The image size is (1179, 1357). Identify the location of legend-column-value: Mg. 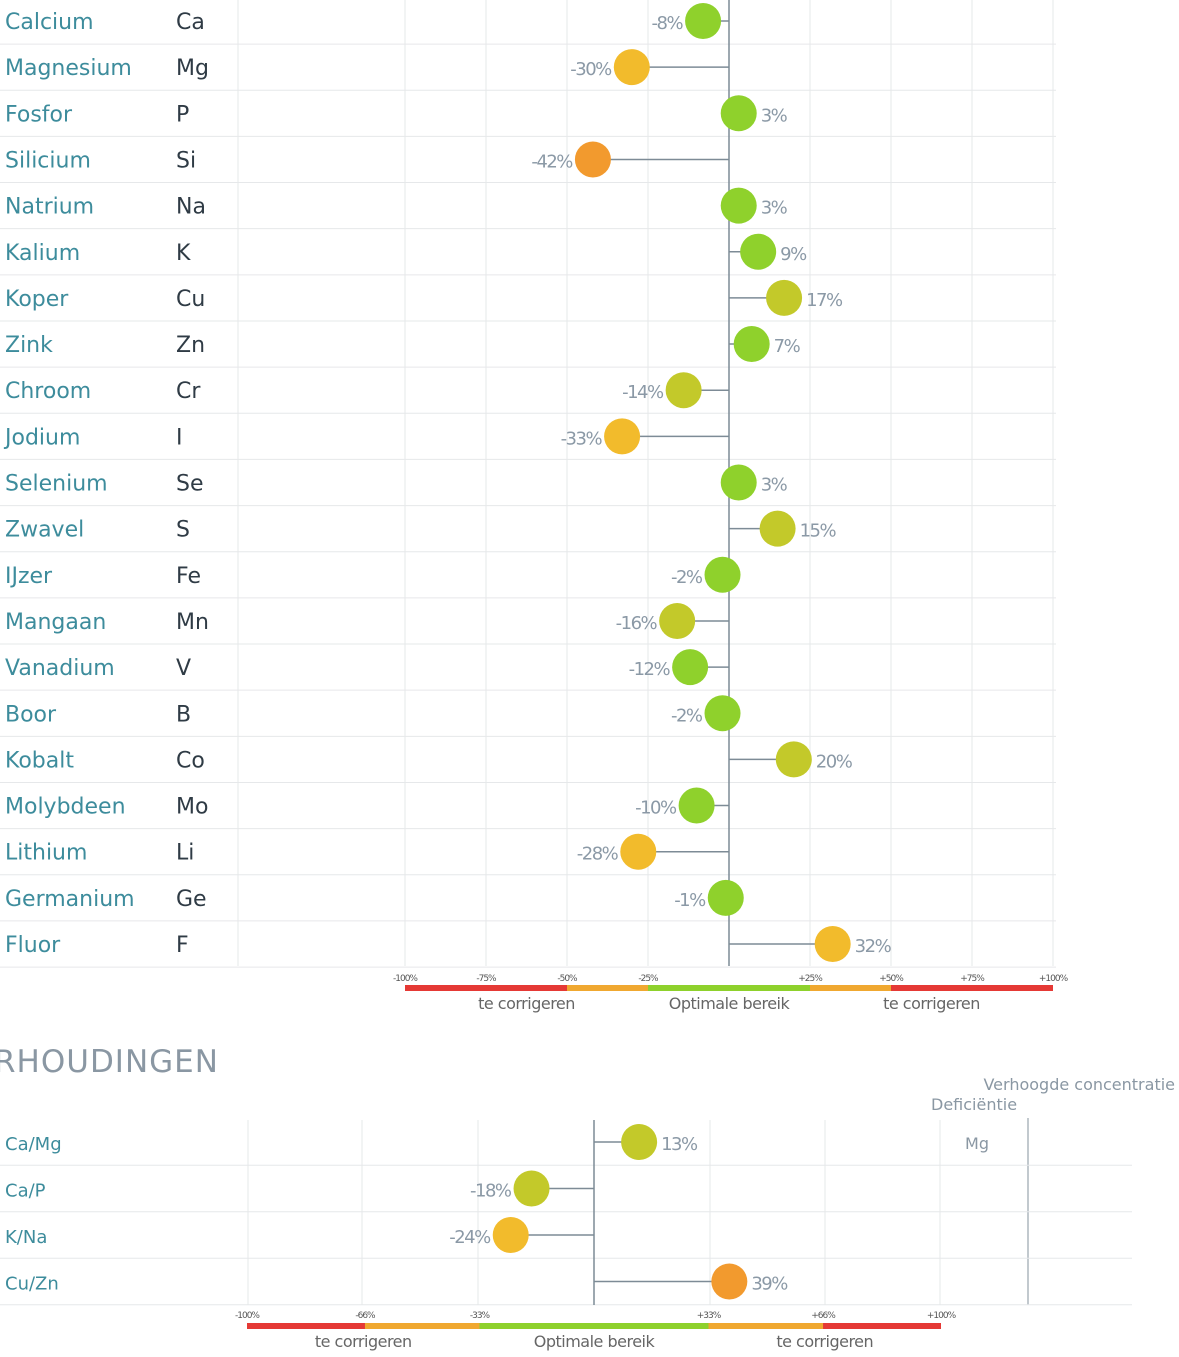
(977, 1143).